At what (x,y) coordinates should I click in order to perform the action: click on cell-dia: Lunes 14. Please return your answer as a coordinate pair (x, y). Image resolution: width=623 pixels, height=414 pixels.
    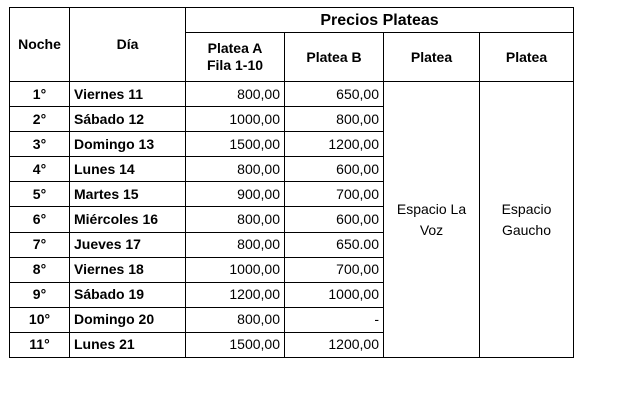
    Looking at the image, I should click on (127, 169).